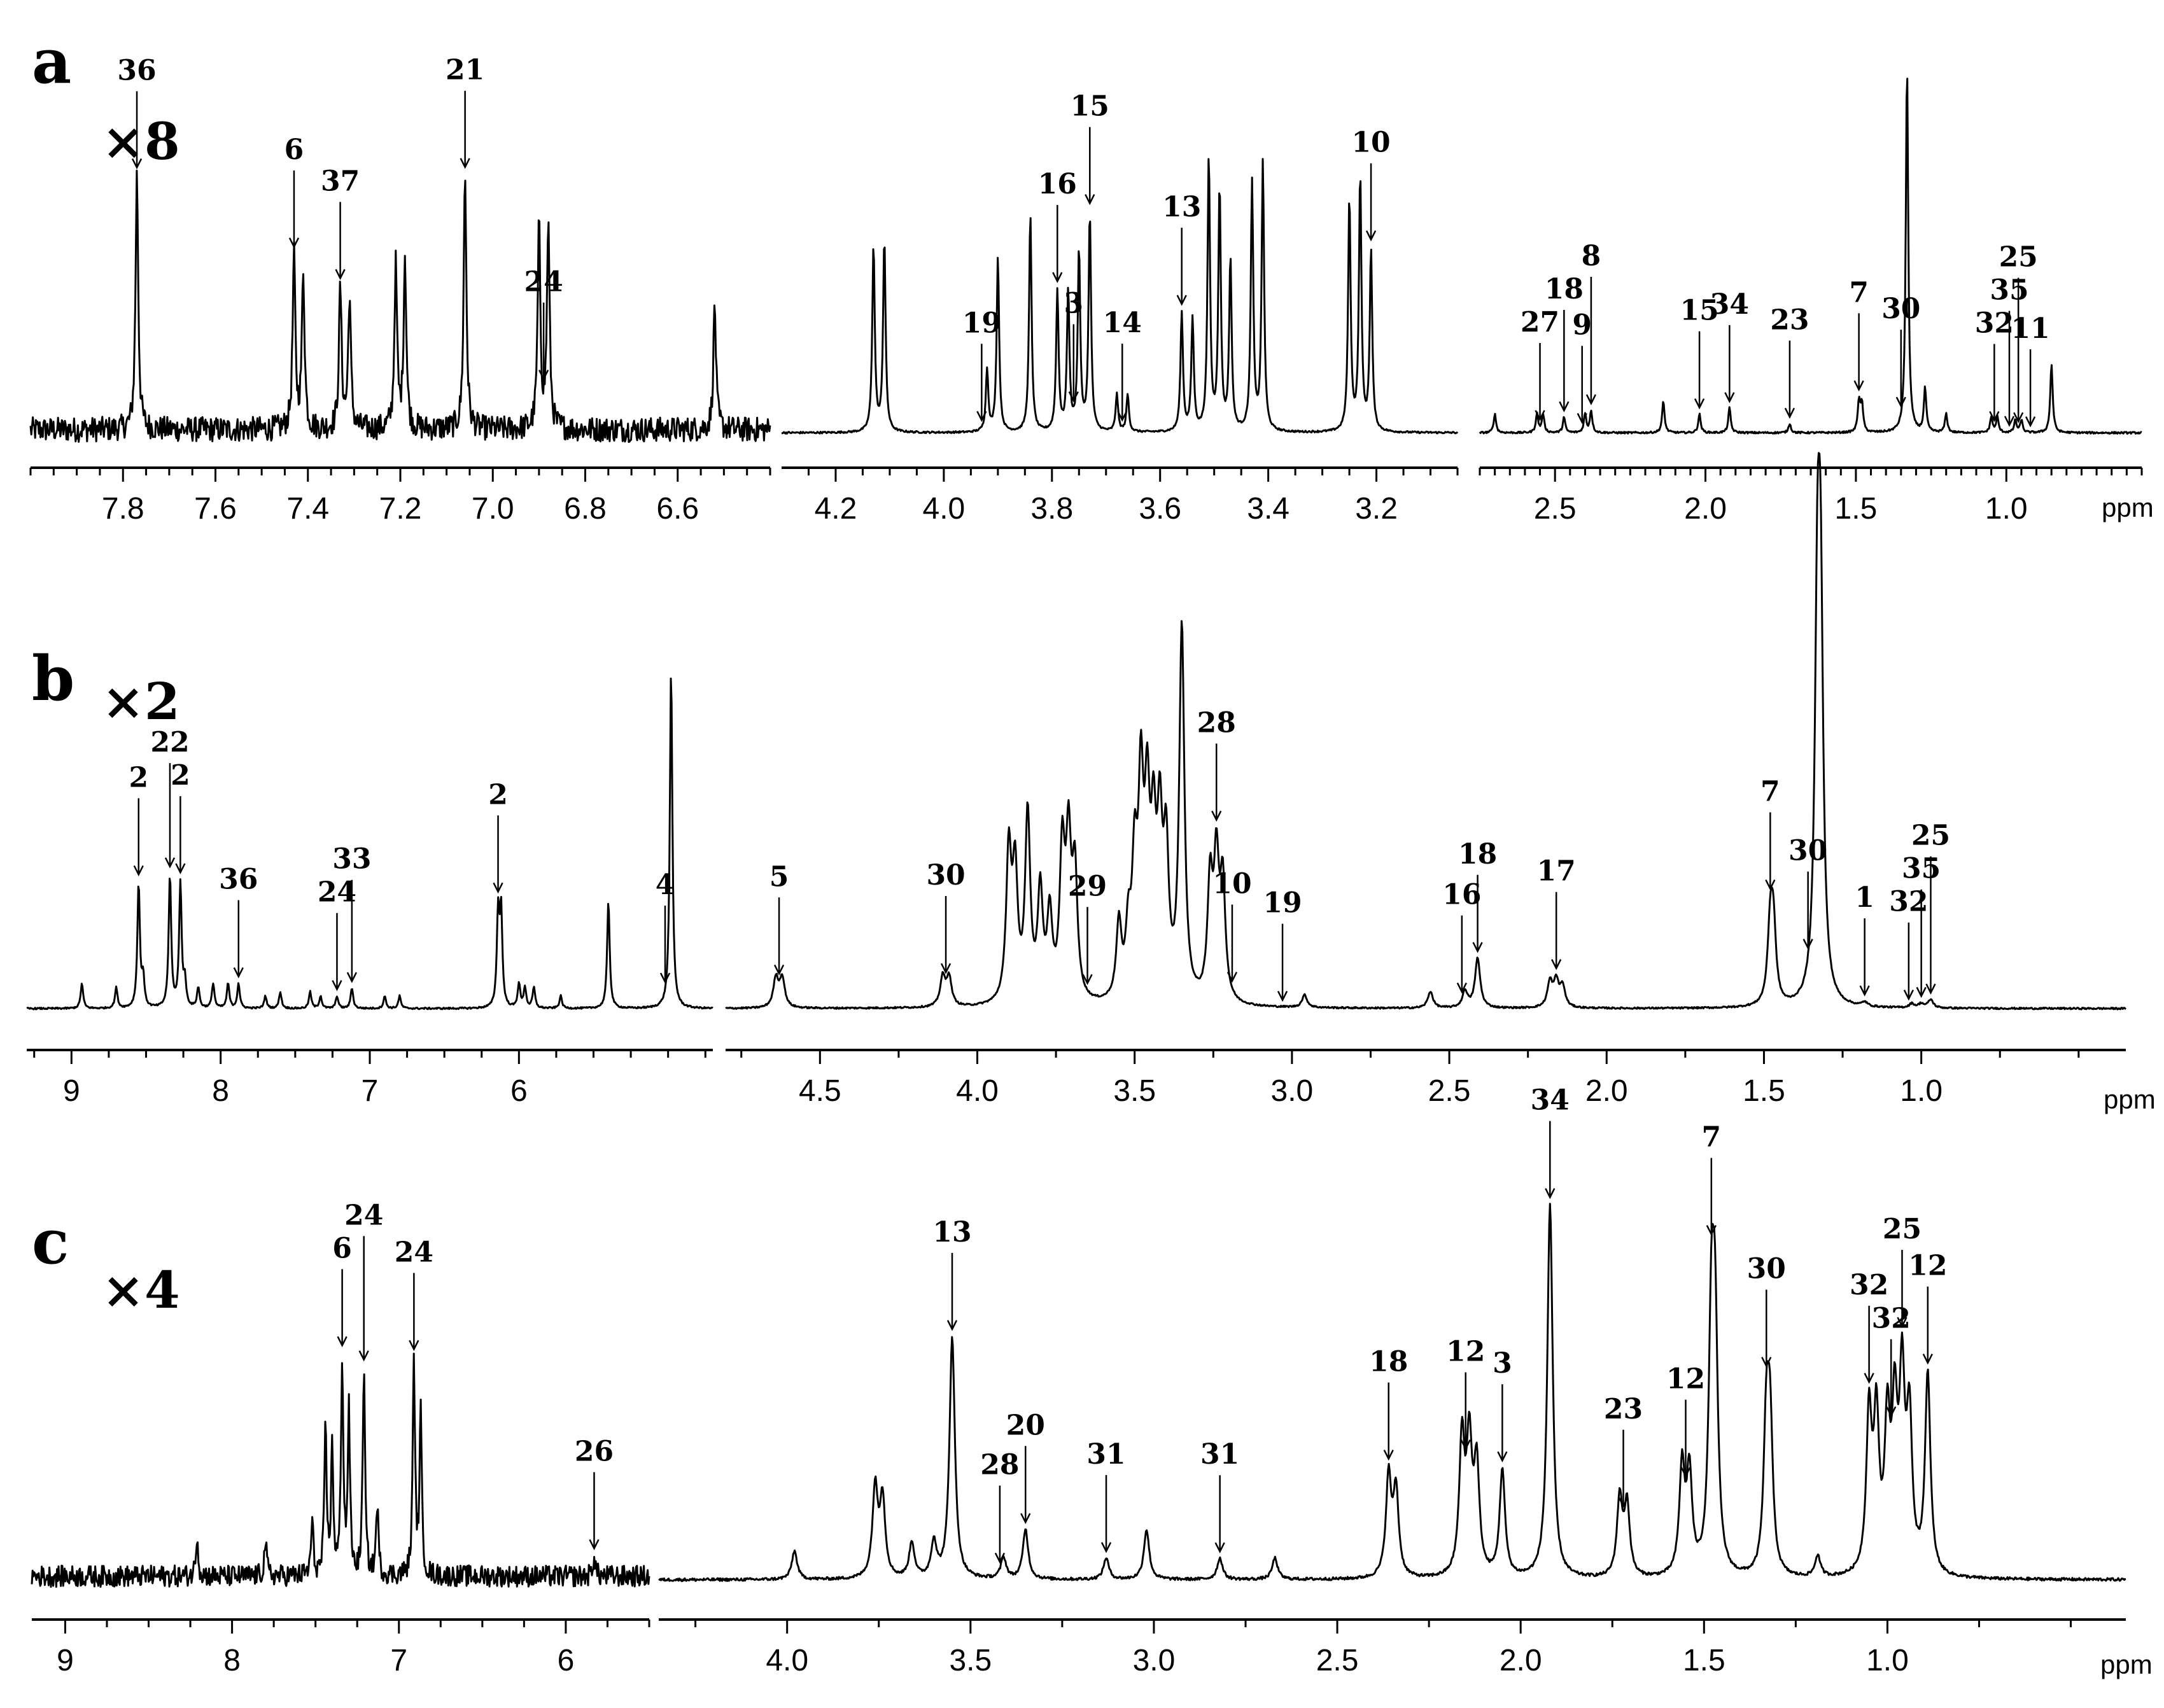  What do you see at coordinates (1729, 304) in the screenshot?
I see `peak-label: 34` at bounding box center [1729, 304].